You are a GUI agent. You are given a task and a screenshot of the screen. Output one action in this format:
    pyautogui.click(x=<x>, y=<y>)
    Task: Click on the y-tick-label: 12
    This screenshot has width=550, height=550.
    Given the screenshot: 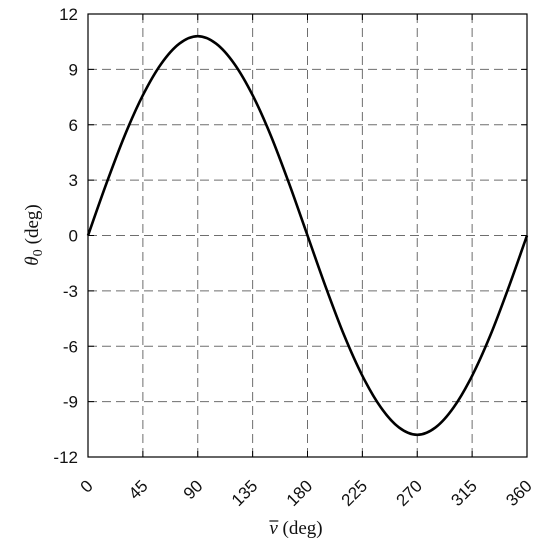 What is the action you would take?
    pyautogui.click(x=68, y=14)
    